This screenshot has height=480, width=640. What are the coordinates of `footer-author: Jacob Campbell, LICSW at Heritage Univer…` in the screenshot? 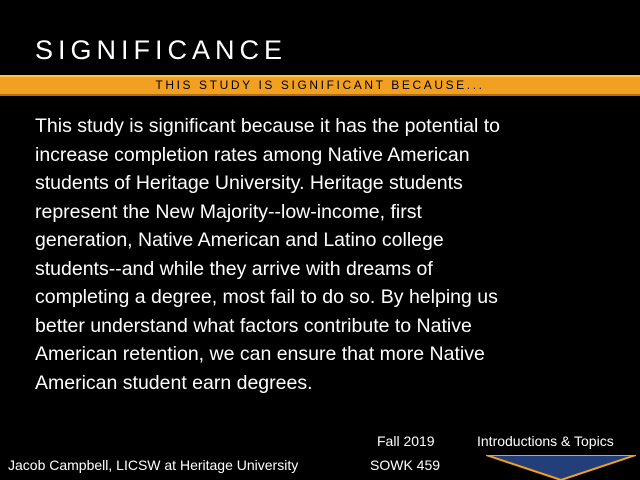 It's located at (153, 465).